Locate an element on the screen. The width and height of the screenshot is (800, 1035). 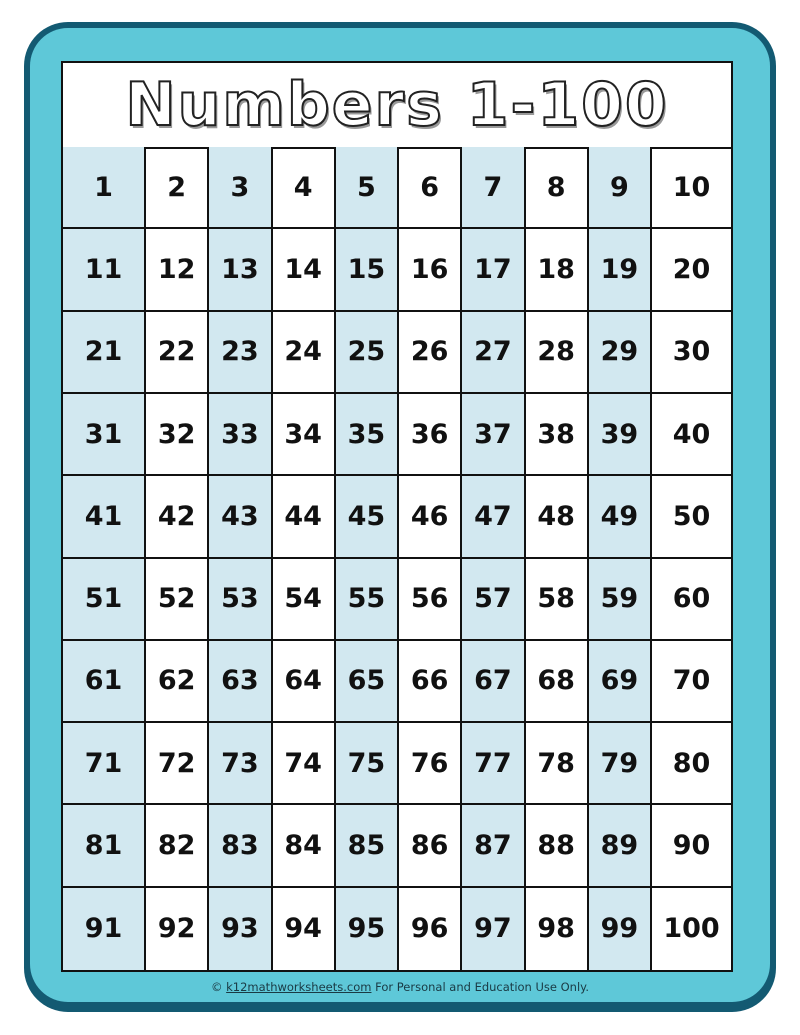
number-cell: 43 is located at coordinates (241, 517).